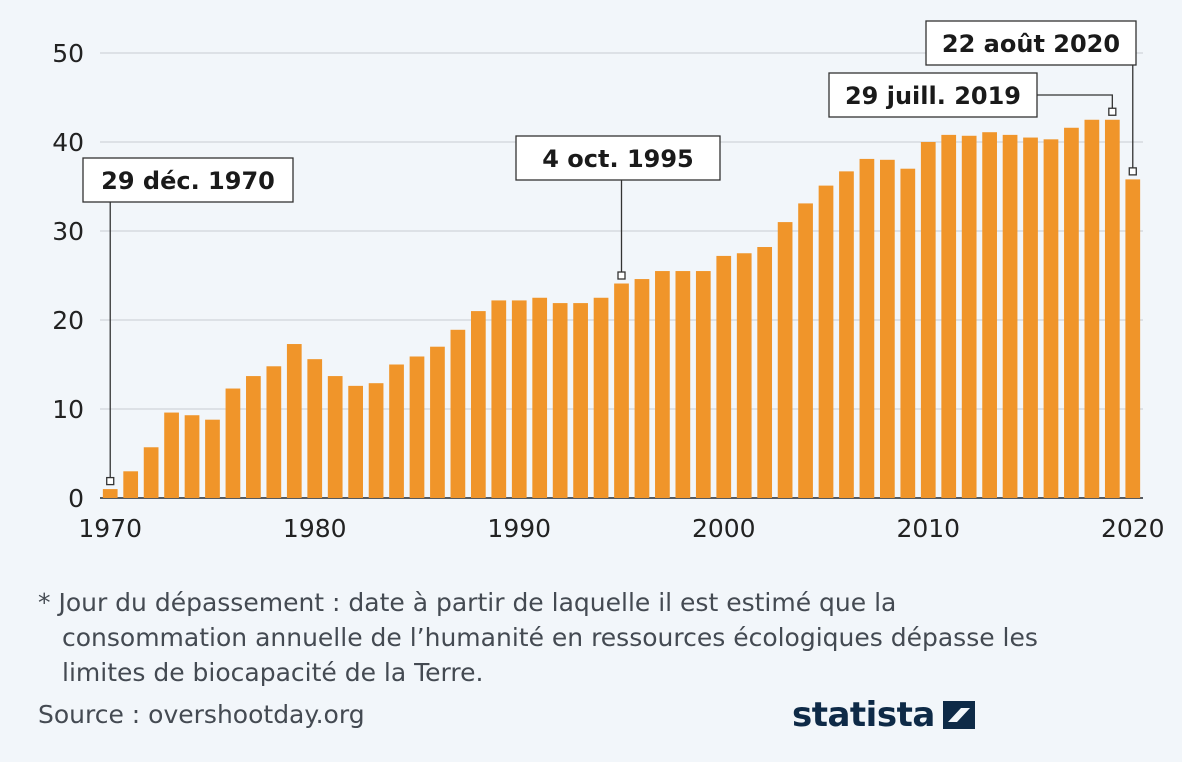 This screenshot has width=1182, height=762. Describe the element at coordinates (662, 384) in the screenshot. I see `bar-1997` at that location.